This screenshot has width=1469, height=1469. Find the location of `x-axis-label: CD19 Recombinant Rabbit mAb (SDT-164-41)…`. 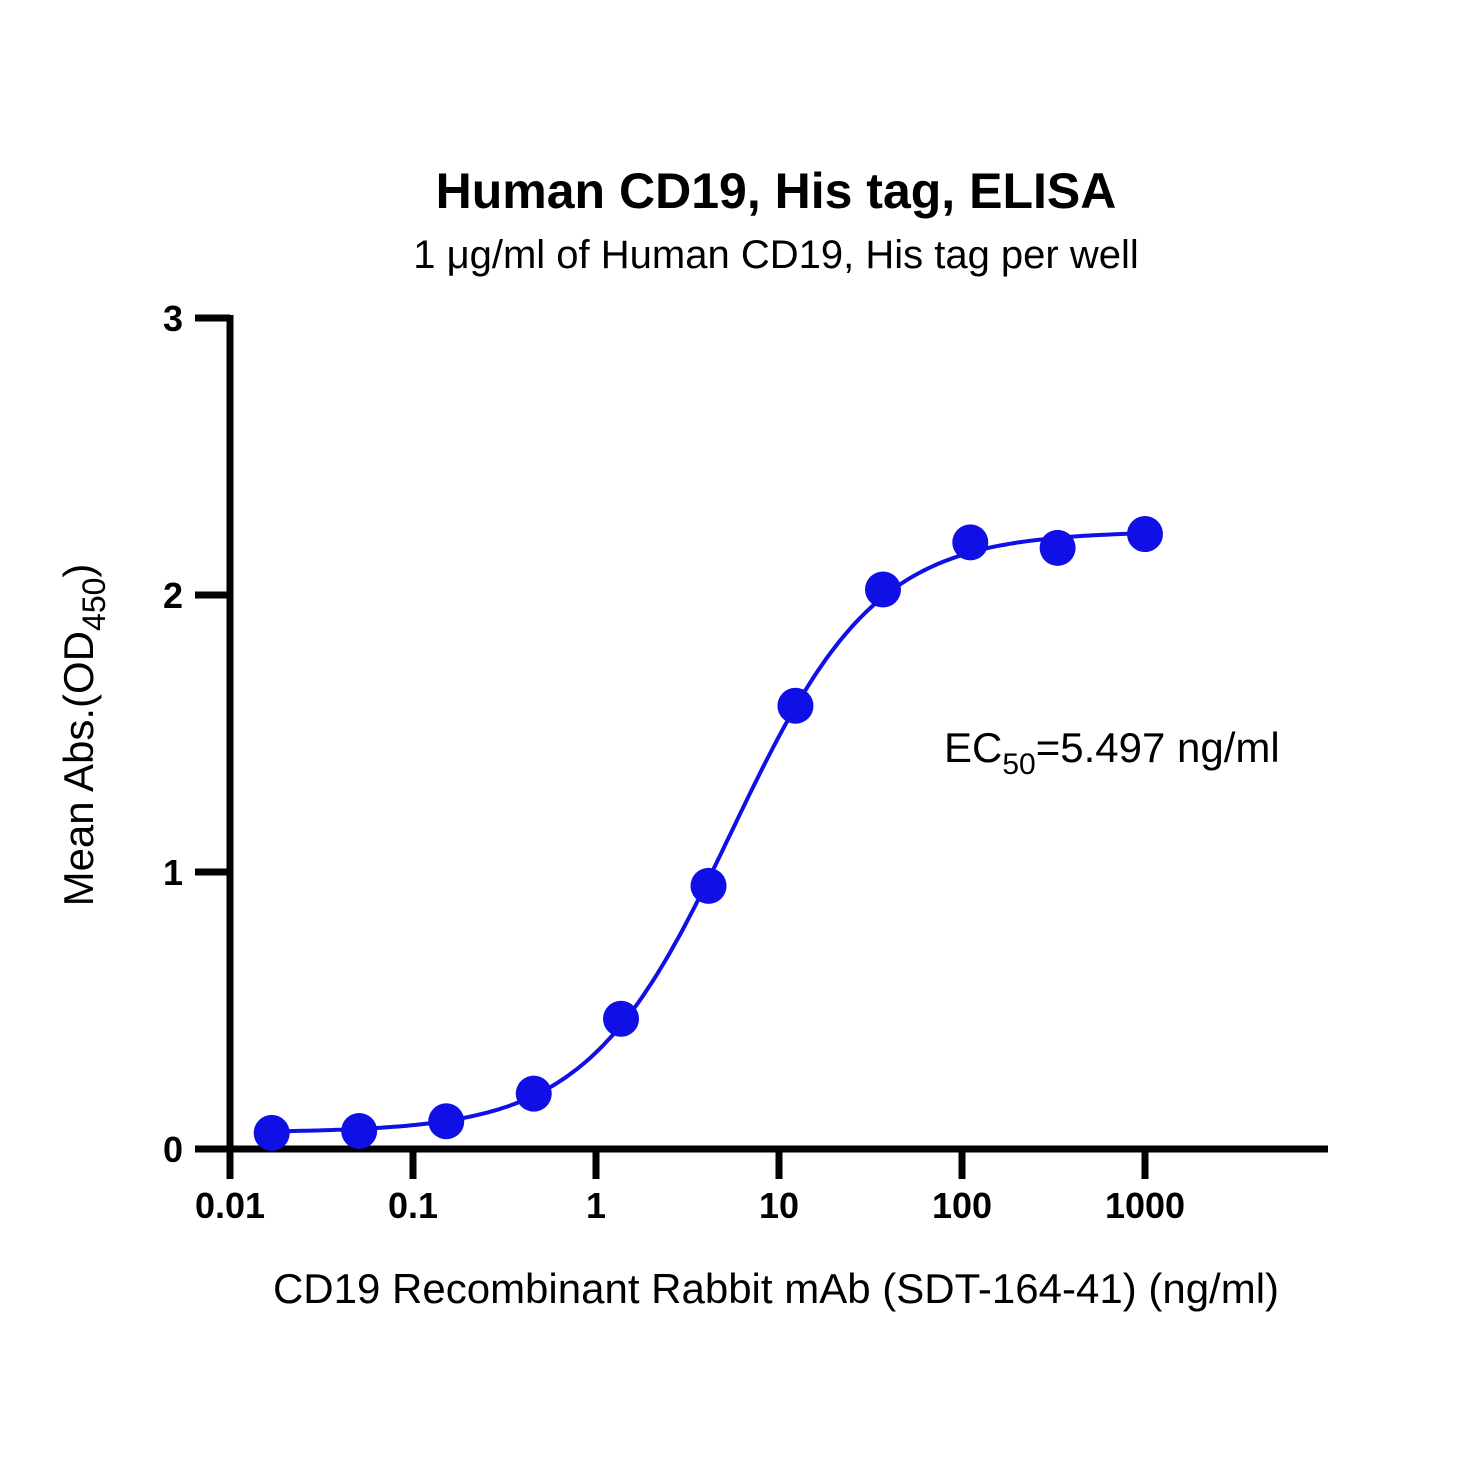

x-axis-label: CD19 Recombinant Rabbit mAb (SDT-164-41)… is located at coordinates (776, 1288).